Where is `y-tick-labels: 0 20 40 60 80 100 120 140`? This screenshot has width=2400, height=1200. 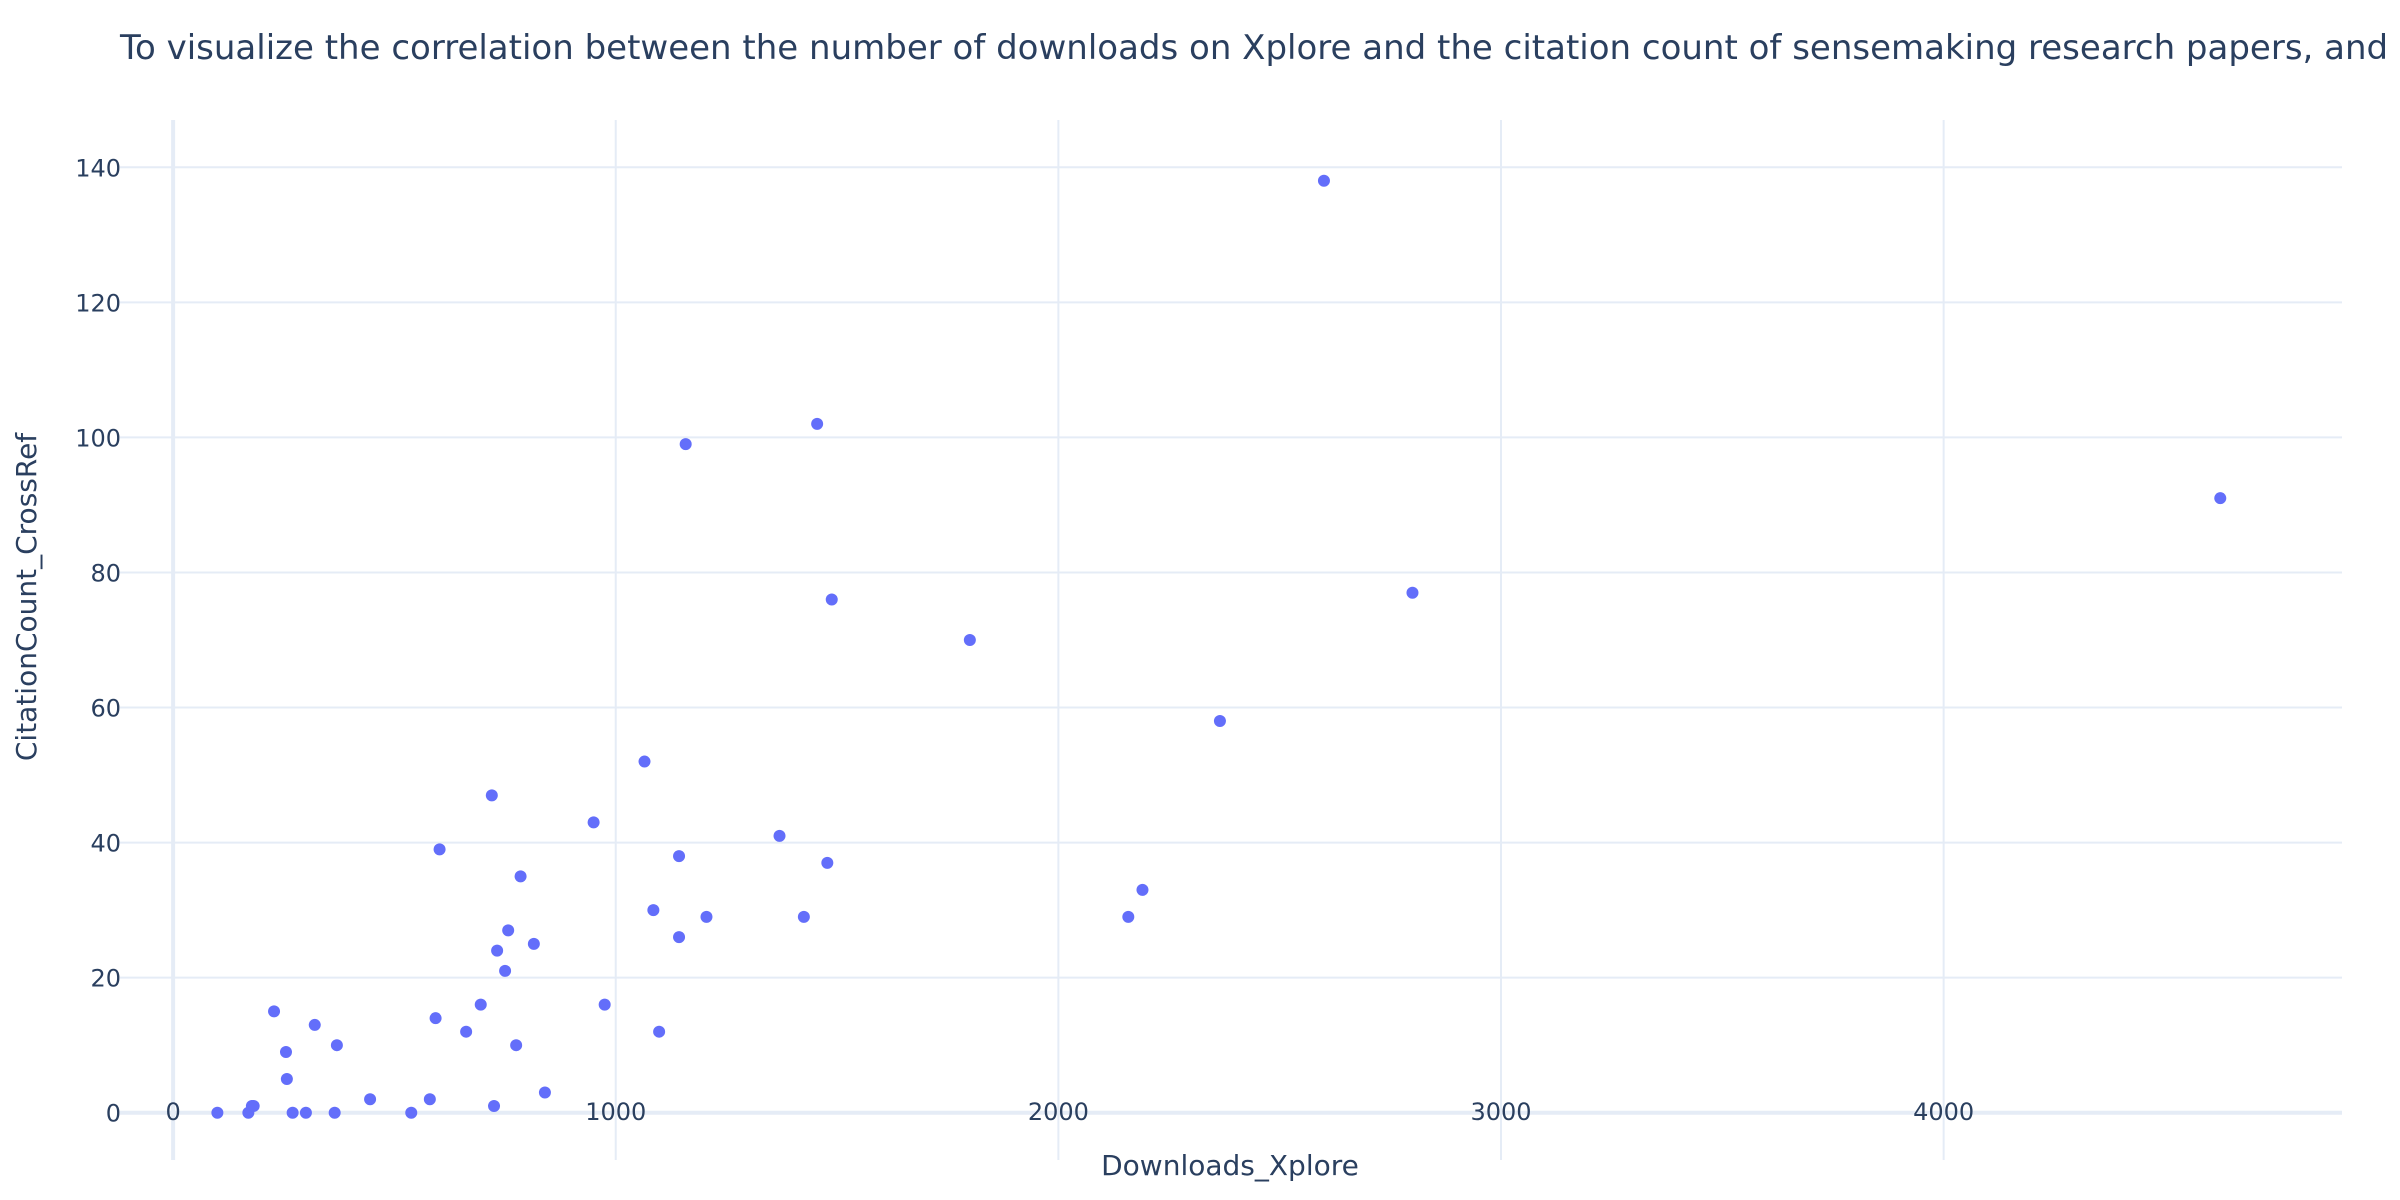 y-tick-labels: 0 20 40 60 80 100 120 140 is located at coordinates (98, 640).